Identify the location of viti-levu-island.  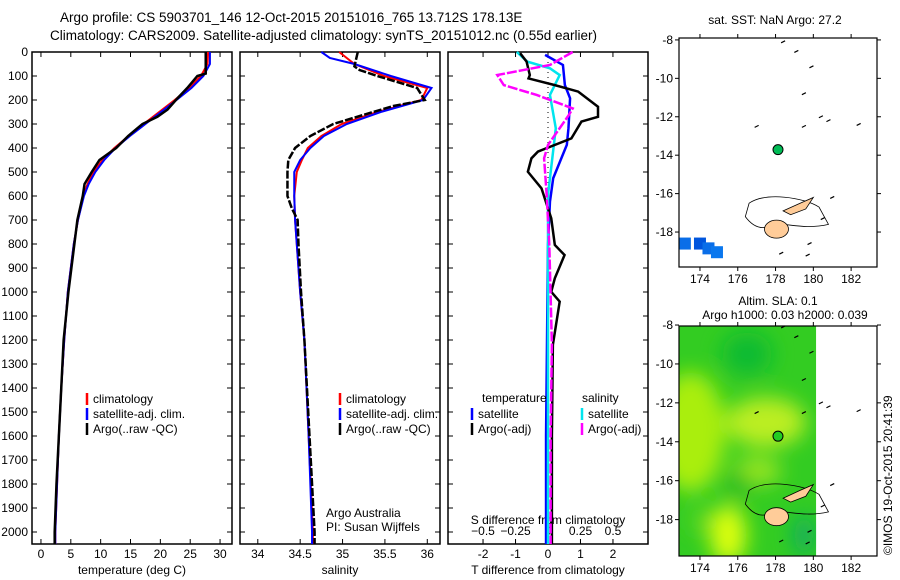
(776, 229).